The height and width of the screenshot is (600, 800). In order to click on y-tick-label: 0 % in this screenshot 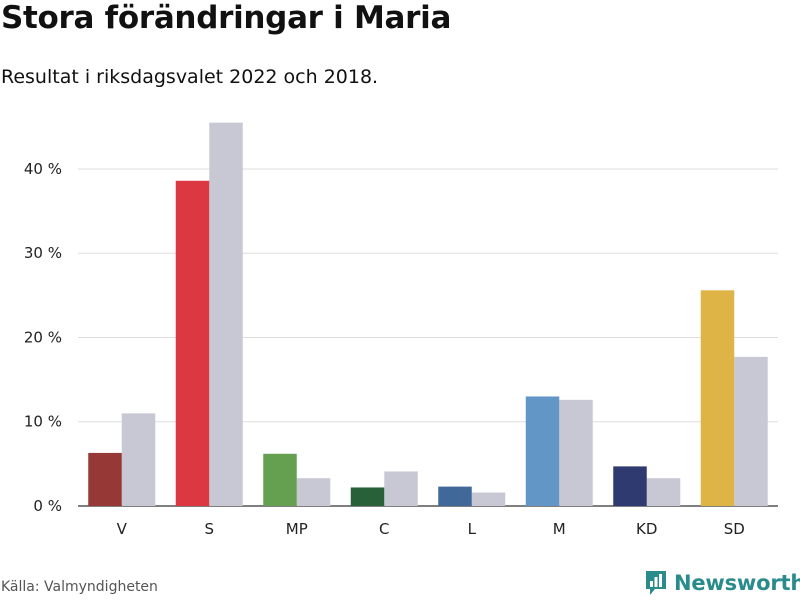, I will do `click(47, 506)`.